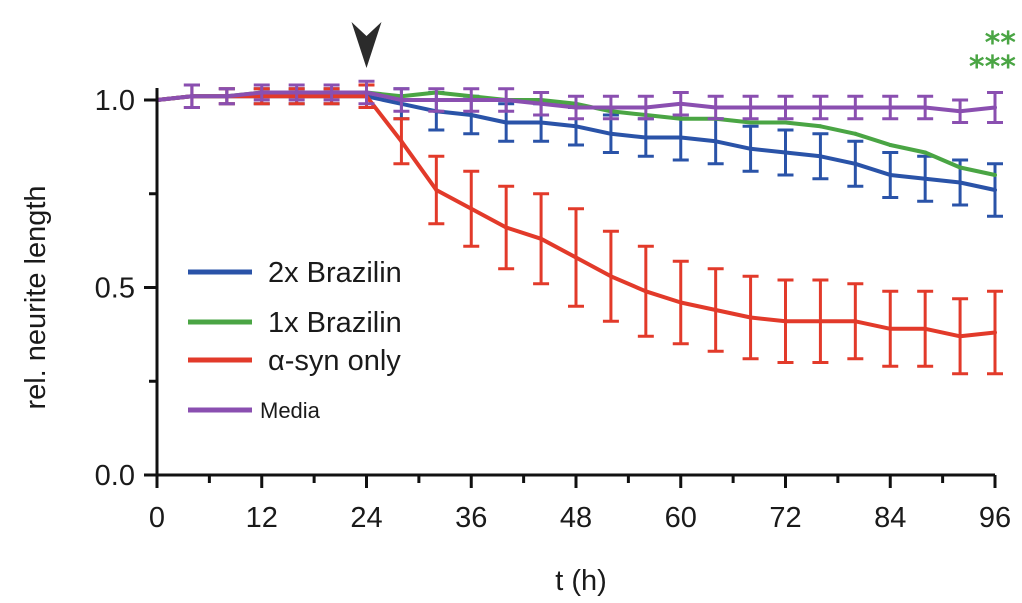 Image resolution: width=1022 pixels, height=603 pixels. What do you see at coordinates (157, 518) in the screenshot?
I see `x-tick-label: 0` at bounding box center [157, 518].